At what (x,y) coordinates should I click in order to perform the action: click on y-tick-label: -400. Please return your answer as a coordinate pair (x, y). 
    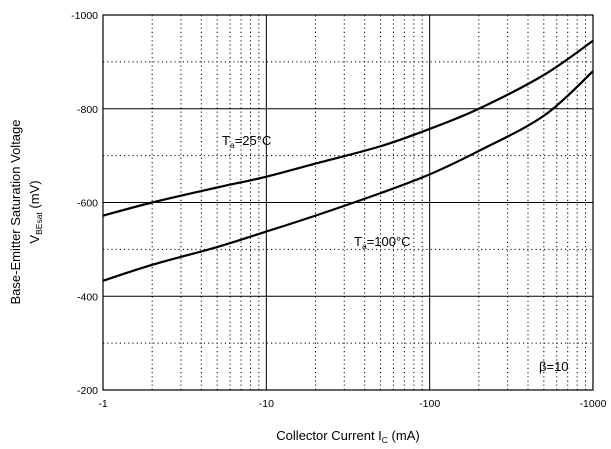
    Looking at the image, I should click on (87, 297).